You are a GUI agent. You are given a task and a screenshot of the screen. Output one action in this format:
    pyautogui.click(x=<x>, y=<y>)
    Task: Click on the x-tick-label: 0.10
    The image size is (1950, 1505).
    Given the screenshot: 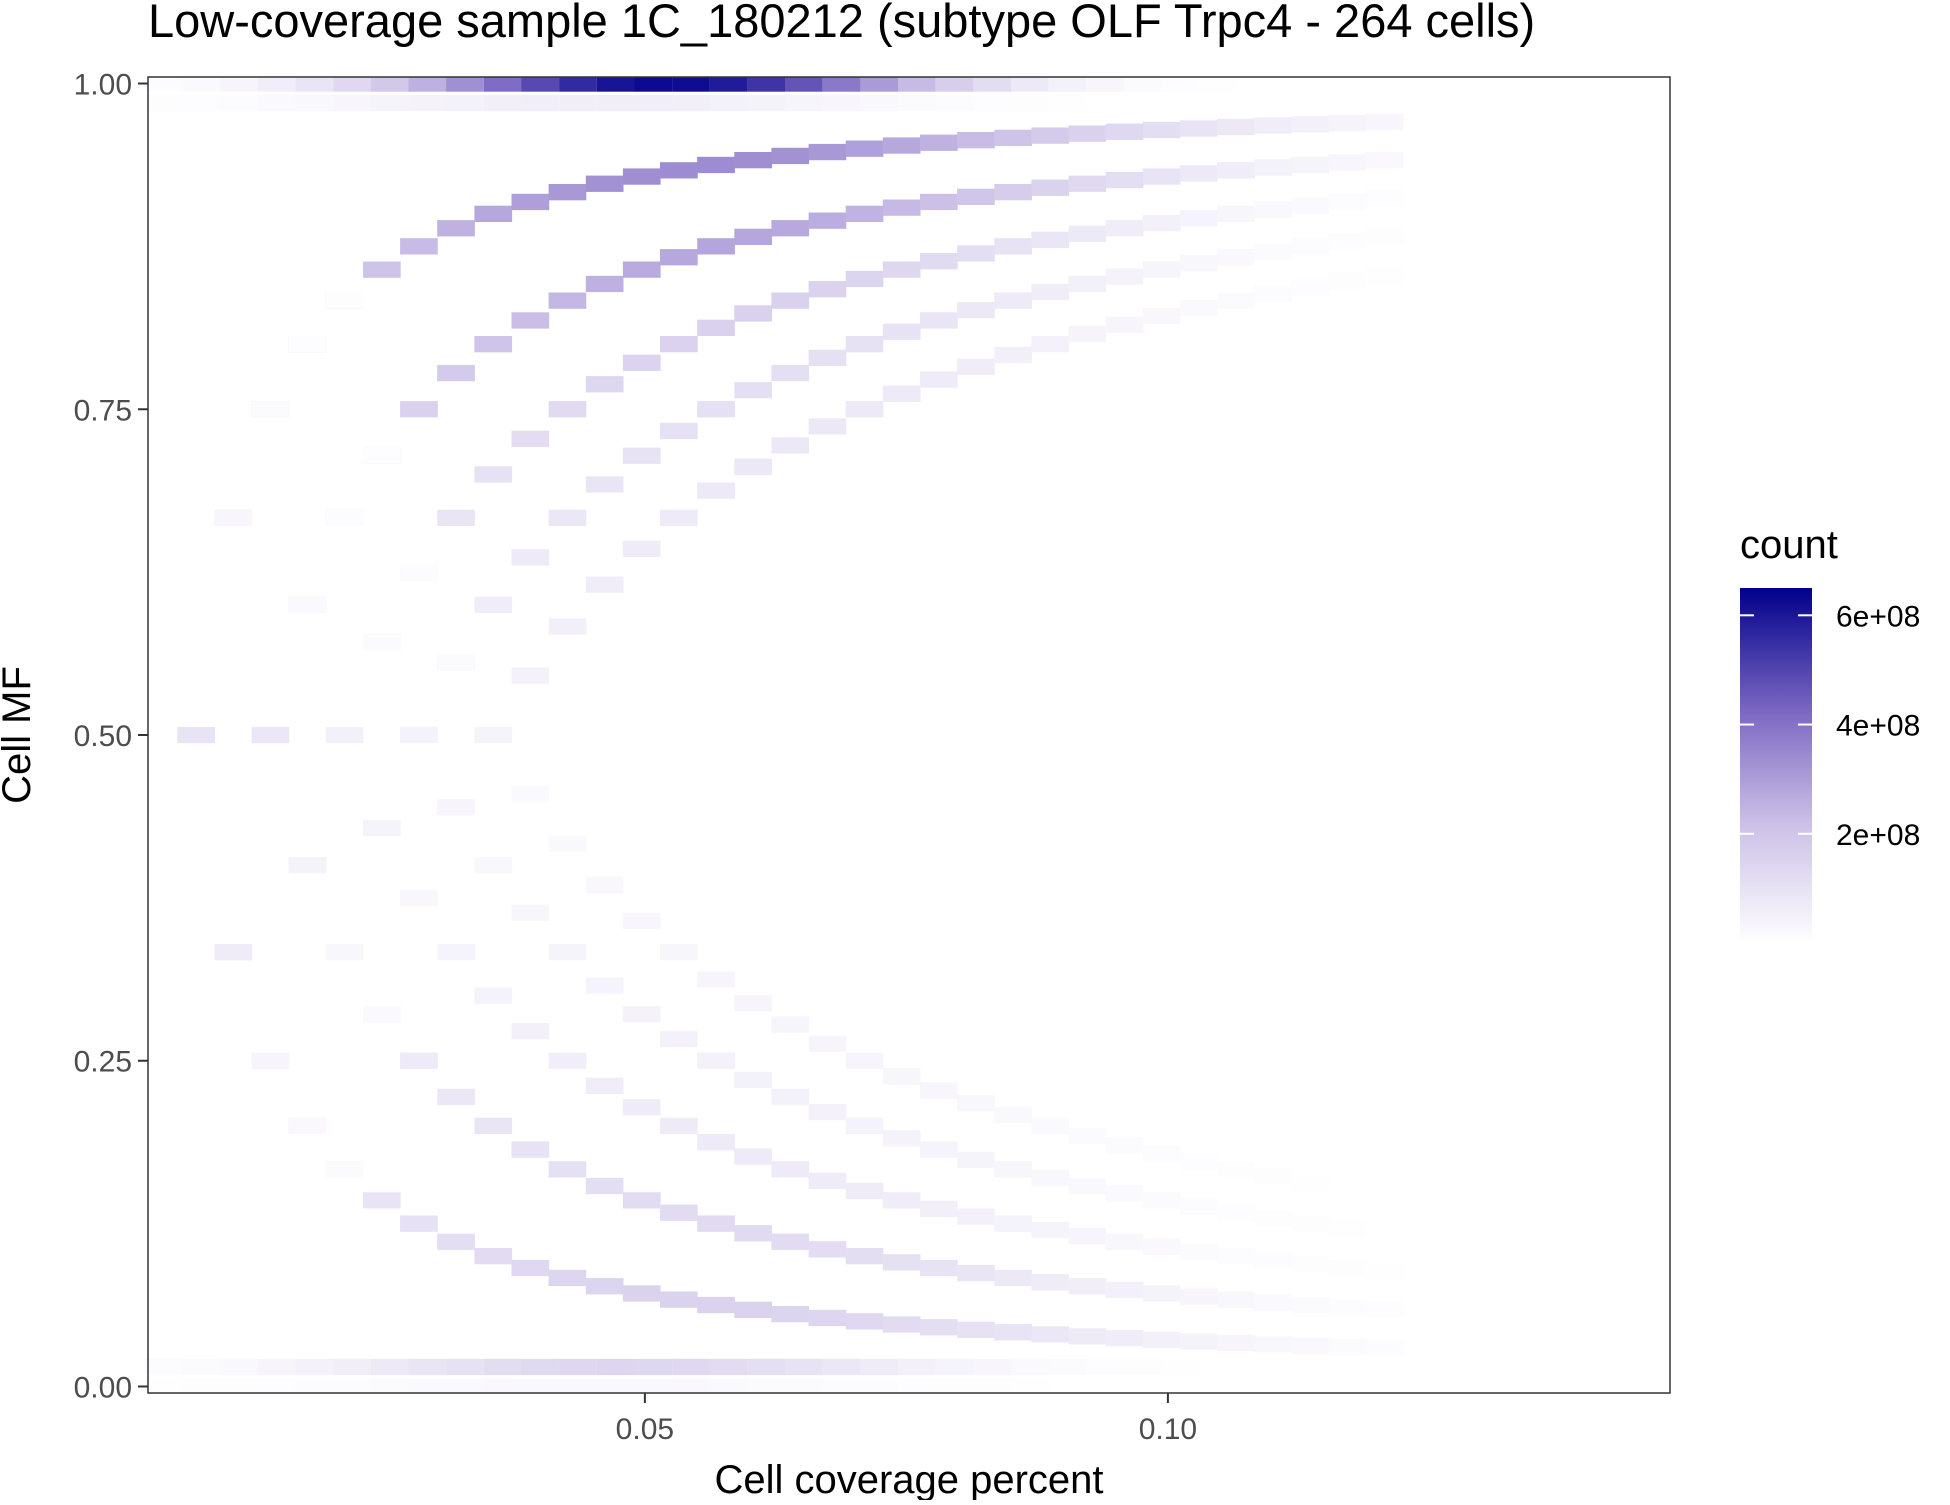 What is the action you would take?
    pyautogui.click(x=1168, y=1429)
    